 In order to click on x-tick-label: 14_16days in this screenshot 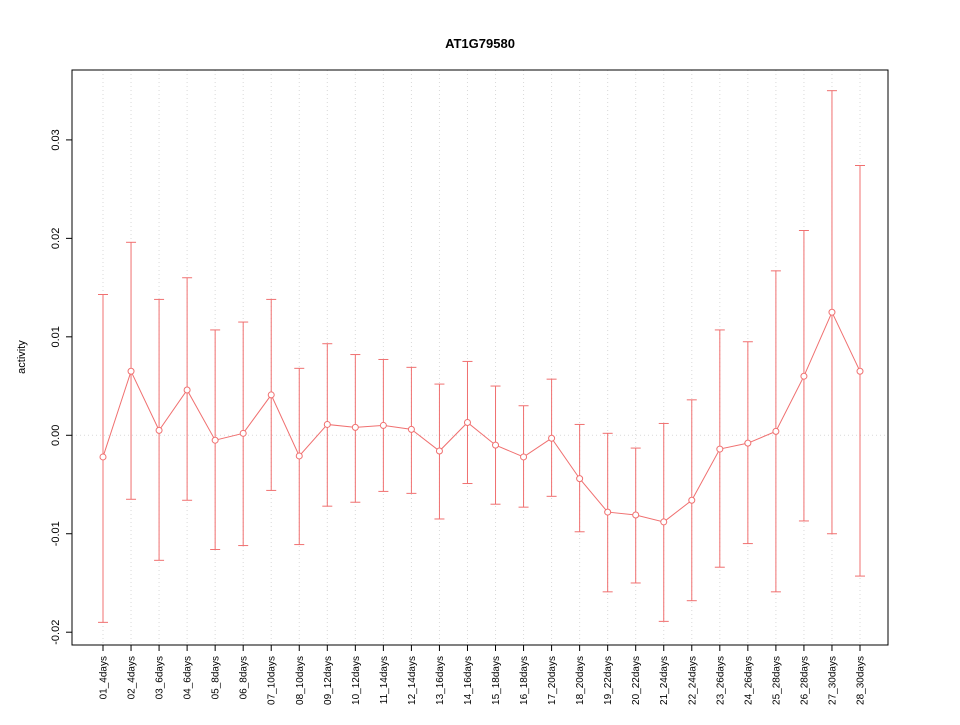, I will do `click(468, 680)`.